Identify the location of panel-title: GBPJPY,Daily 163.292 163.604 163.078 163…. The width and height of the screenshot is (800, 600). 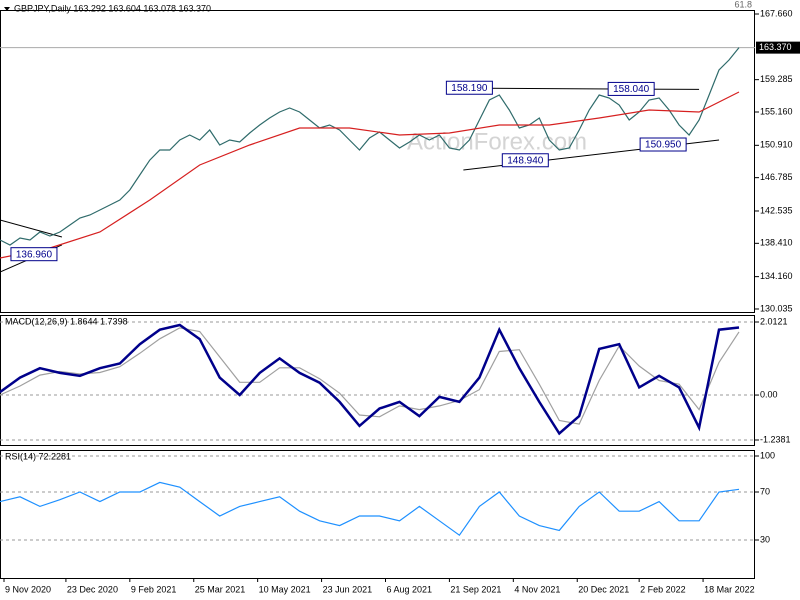
(112, 8).